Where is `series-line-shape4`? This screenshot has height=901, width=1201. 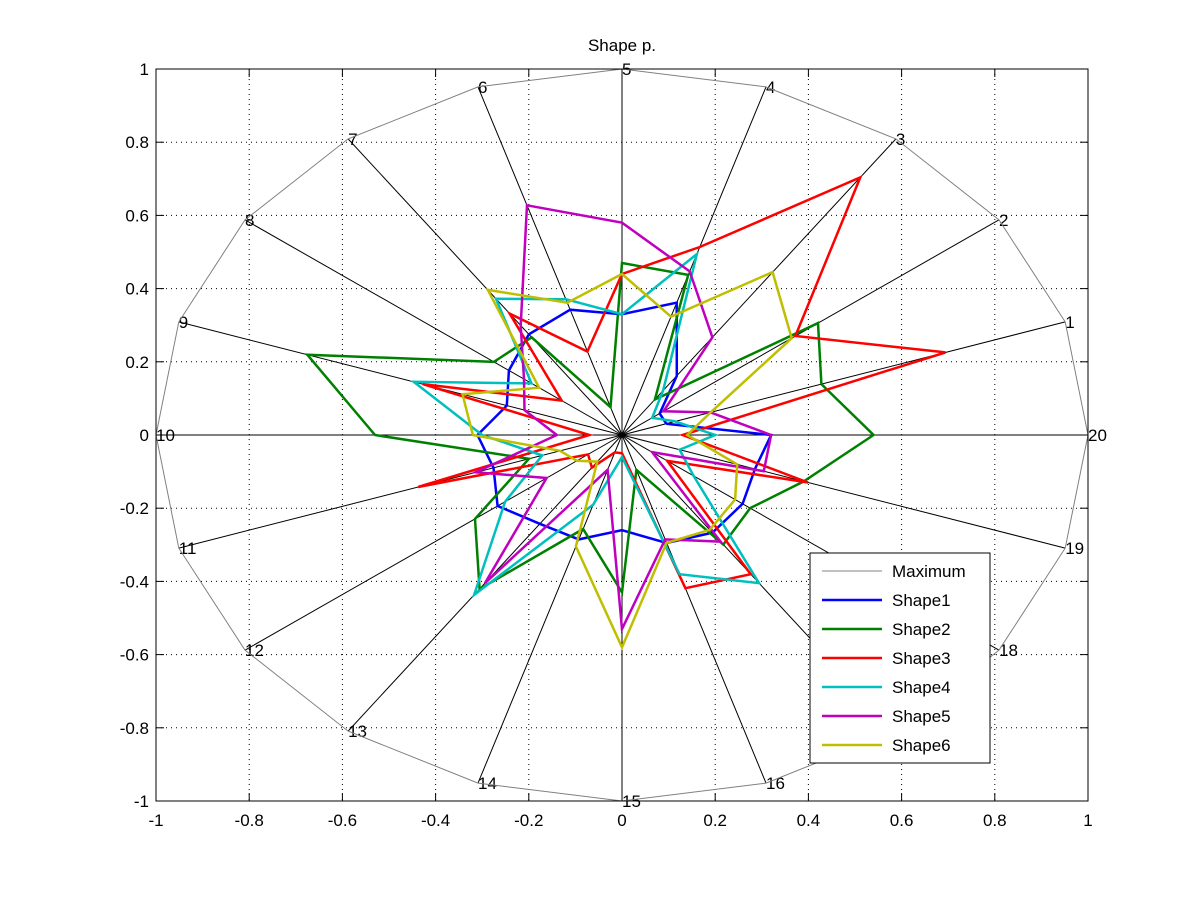 series-line-shape4 is located at coordinates (585, 424).